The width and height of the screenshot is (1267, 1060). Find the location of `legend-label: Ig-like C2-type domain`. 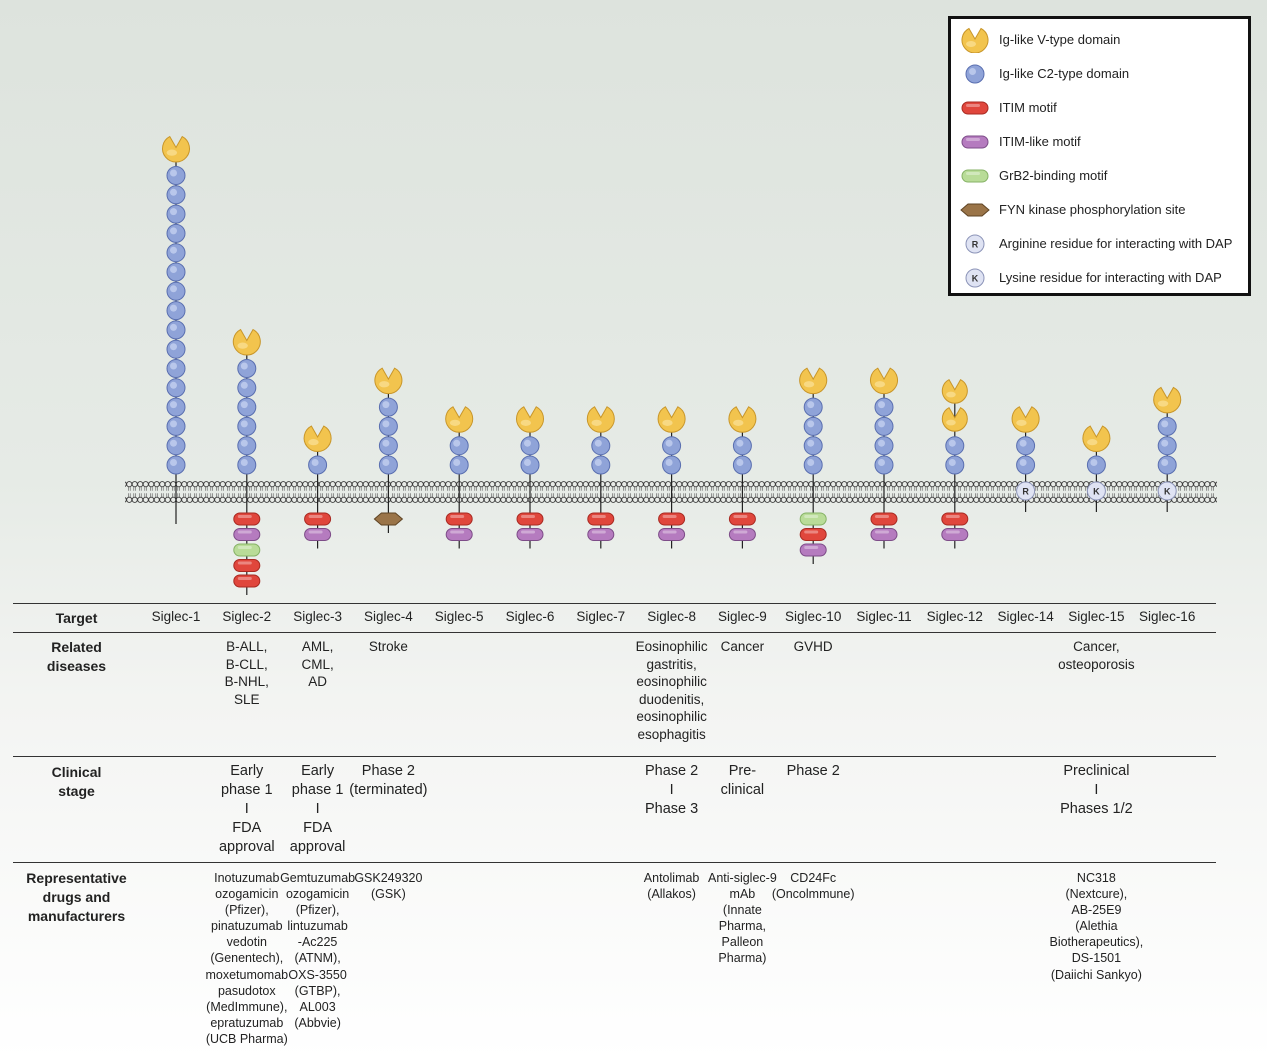

legend-label: Ig-like C2-type domain is located at coordinates (1064, 73).